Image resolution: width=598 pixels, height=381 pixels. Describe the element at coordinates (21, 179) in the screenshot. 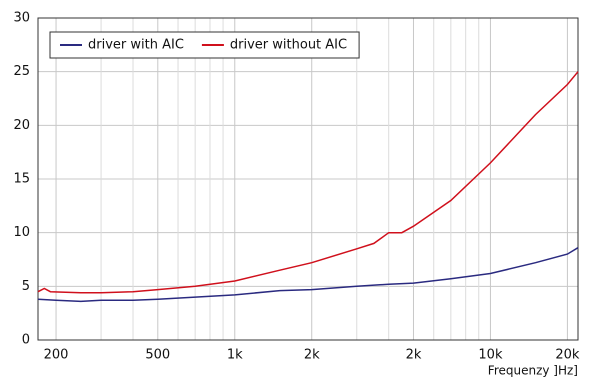

I see `y-tick-label: 15` at that location.